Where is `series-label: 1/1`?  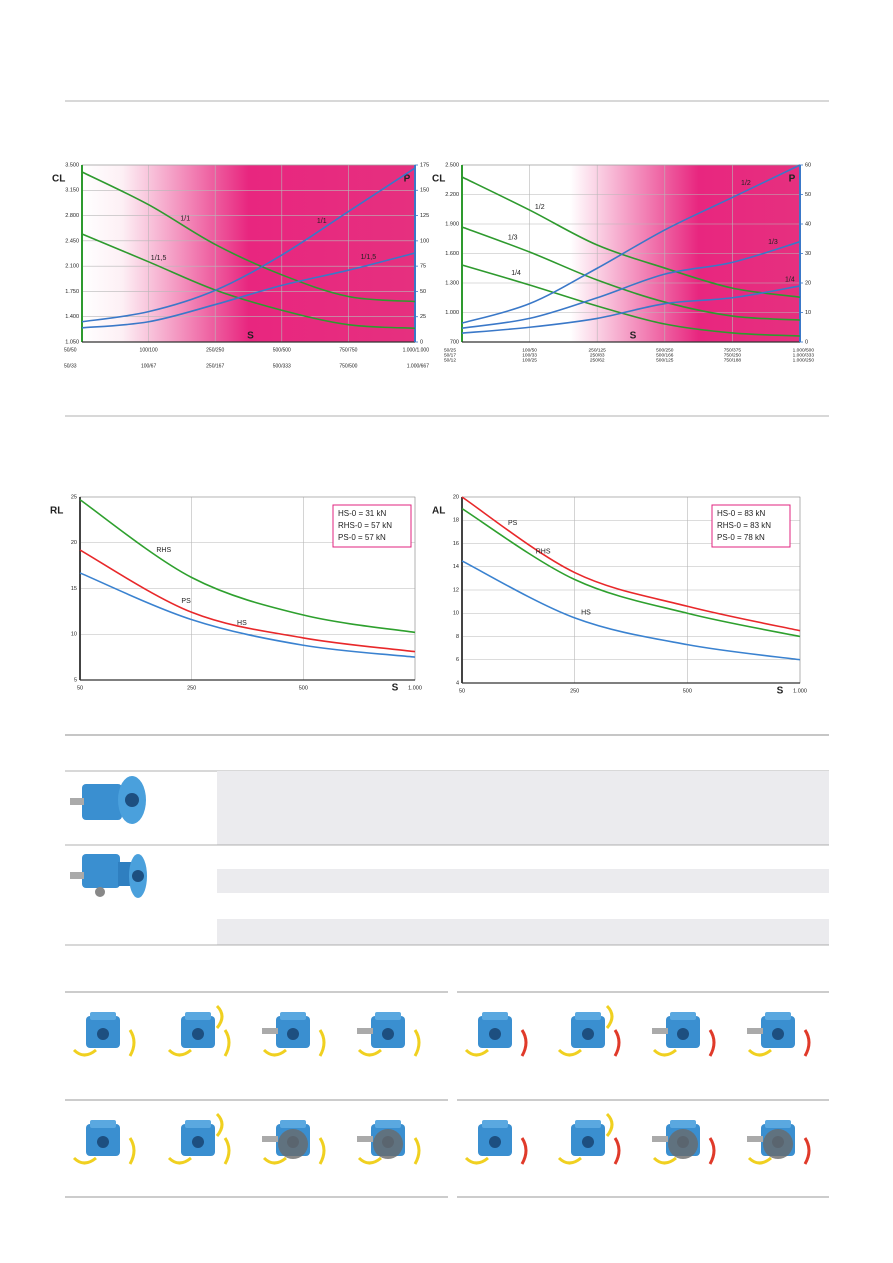
series-label: 1/1 is located at coordinates (185, 218).